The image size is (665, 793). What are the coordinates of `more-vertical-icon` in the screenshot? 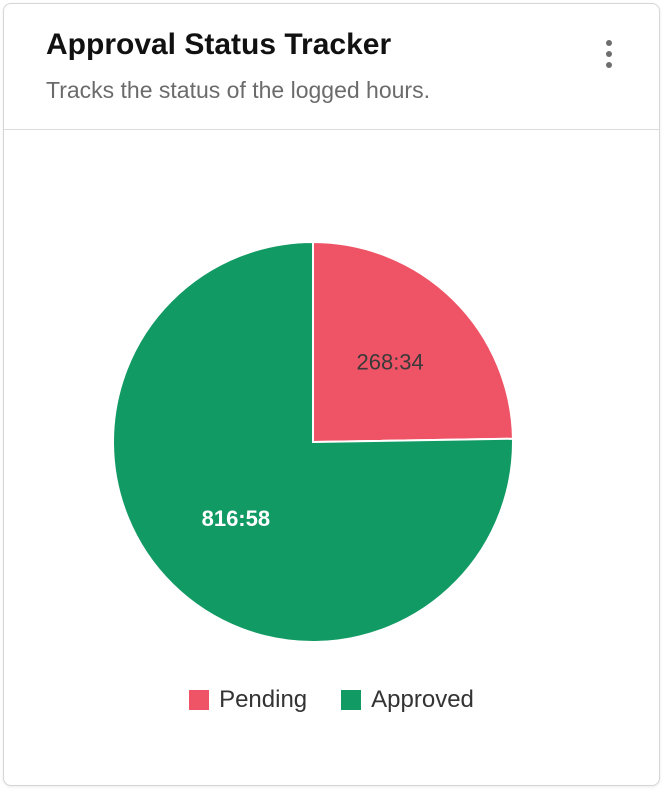 It's located at (609, 43).